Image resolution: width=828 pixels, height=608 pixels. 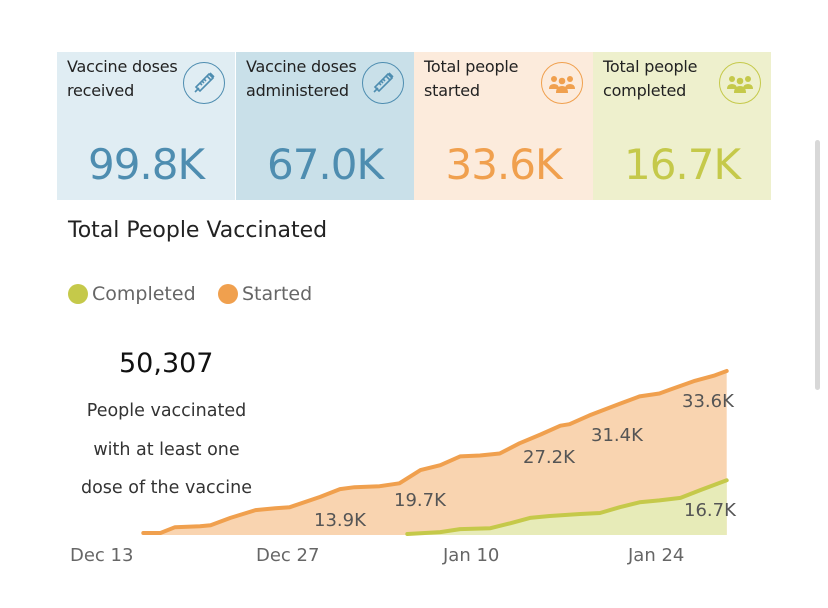 I want to click on kpi-value: 33.6K, so click(x=503, y=164).